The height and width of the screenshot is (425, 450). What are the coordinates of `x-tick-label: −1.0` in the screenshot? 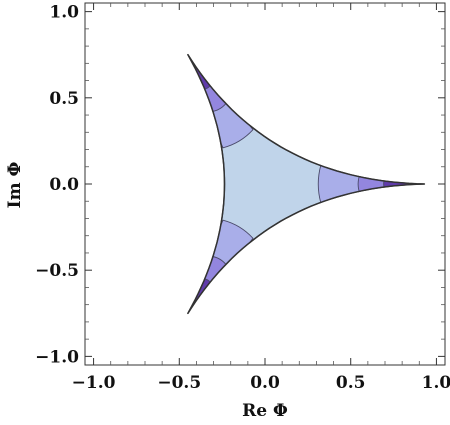 It's located at (94, 383).